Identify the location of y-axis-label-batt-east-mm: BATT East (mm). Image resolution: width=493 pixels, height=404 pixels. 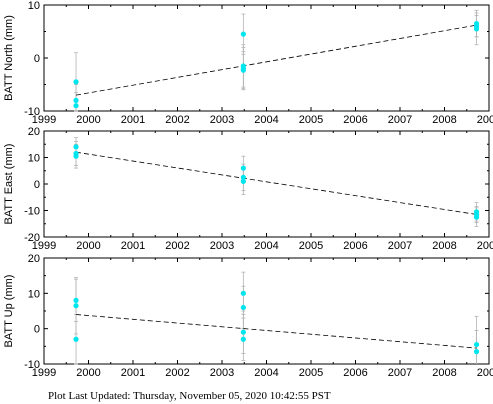
(9, 184).